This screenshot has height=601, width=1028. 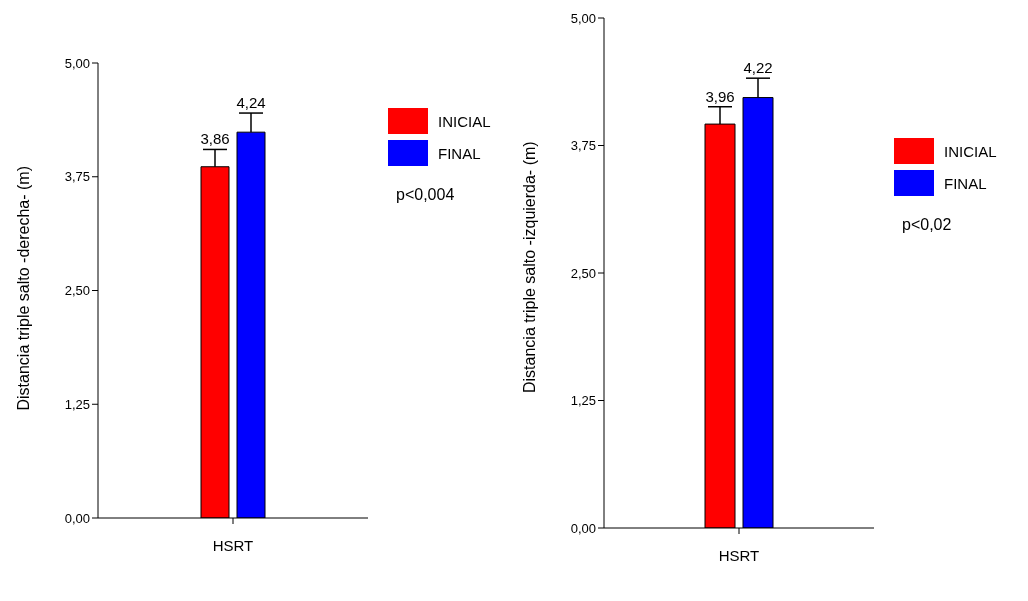 I want to click on y-axis-title: Distancia triple salto -izquierda- (m), so click(x=529, y=267).